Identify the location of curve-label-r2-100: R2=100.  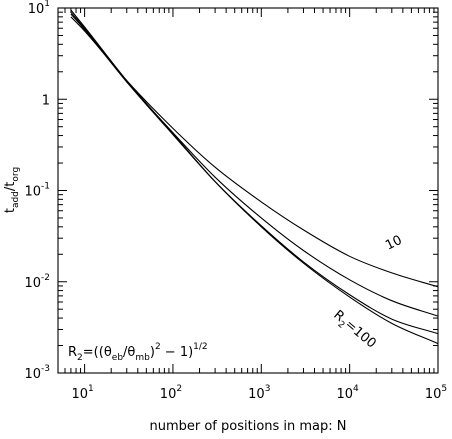
(354, 331).